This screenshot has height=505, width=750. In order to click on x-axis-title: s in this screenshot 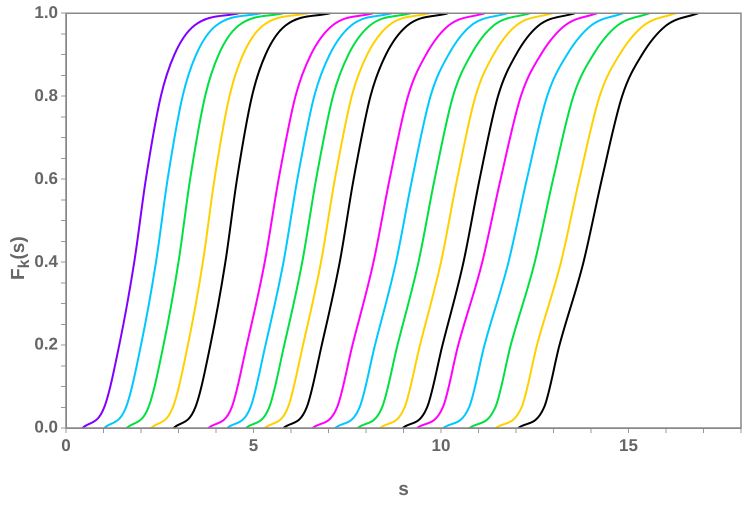, I will do `click(403, 489)`.